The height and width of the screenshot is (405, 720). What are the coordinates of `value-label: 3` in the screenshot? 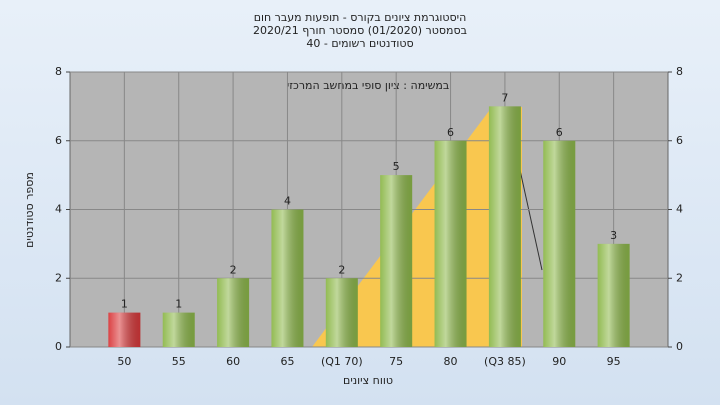 It's located at (613, 235).